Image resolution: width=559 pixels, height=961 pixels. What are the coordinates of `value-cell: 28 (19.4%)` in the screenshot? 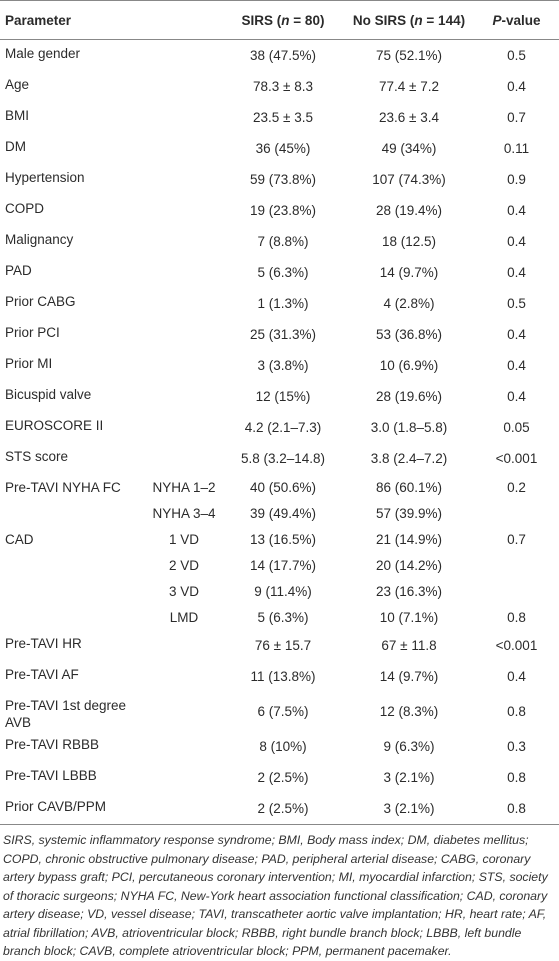 It's located at (409, 210).